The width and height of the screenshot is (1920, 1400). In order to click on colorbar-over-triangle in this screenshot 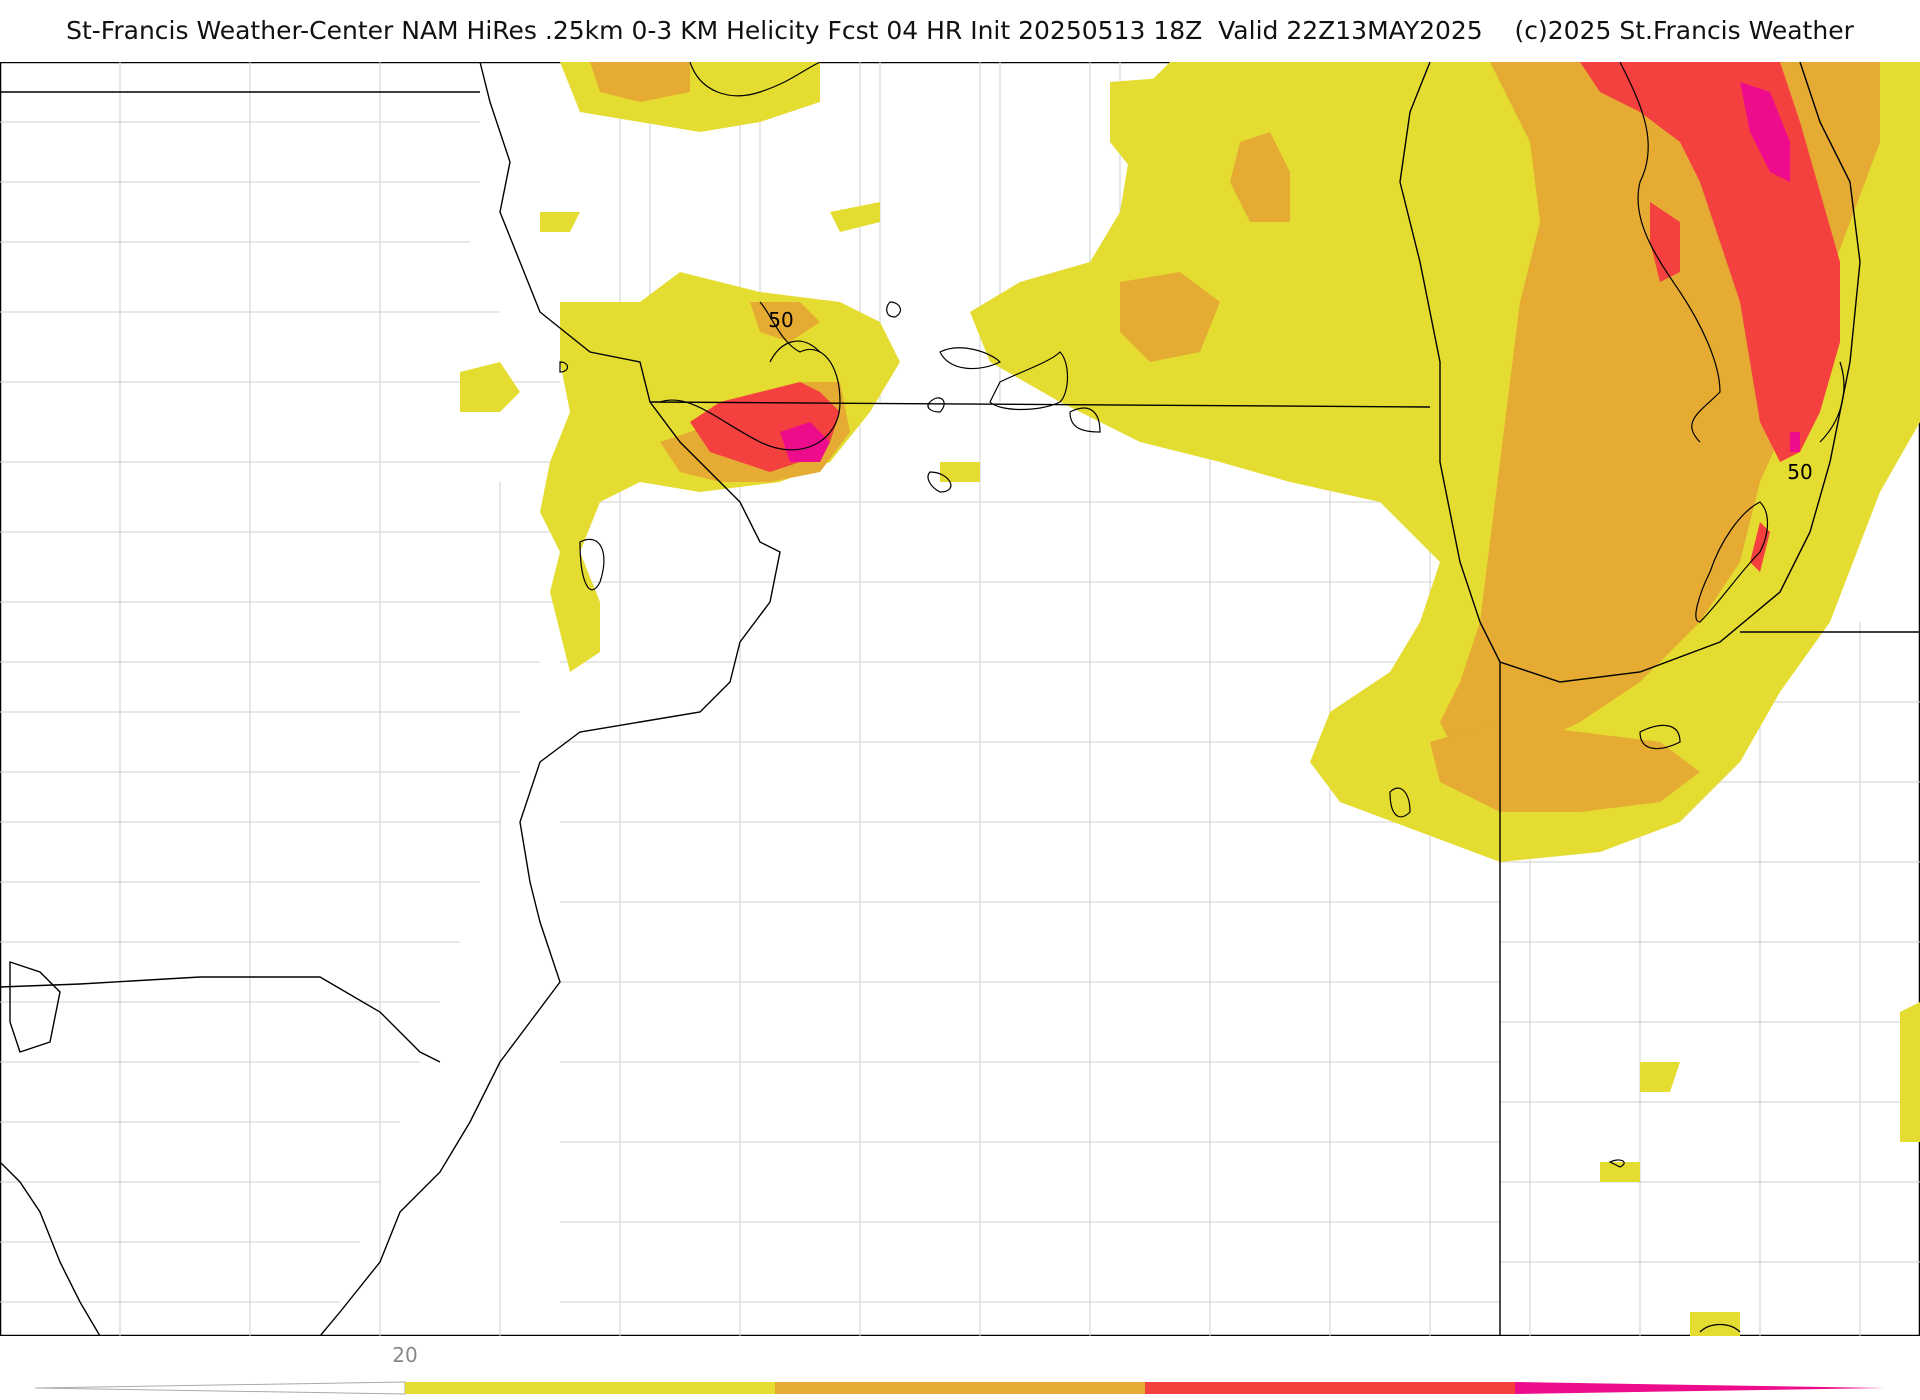, I will do `click(1700, 1388)`.